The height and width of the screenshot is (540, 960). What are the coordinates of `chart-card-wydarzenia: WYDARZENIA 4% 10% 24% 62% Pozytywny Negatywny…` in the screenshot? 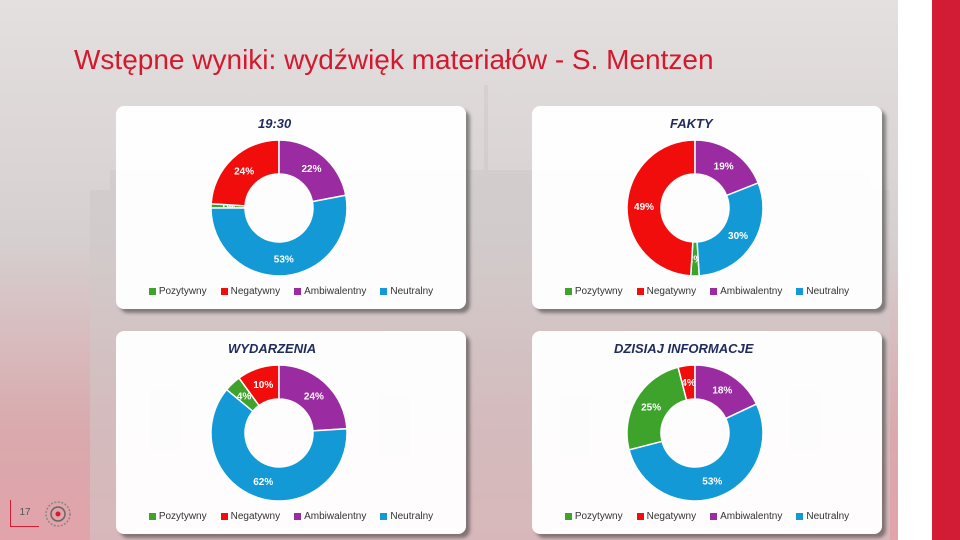 It's located at (291, 432).